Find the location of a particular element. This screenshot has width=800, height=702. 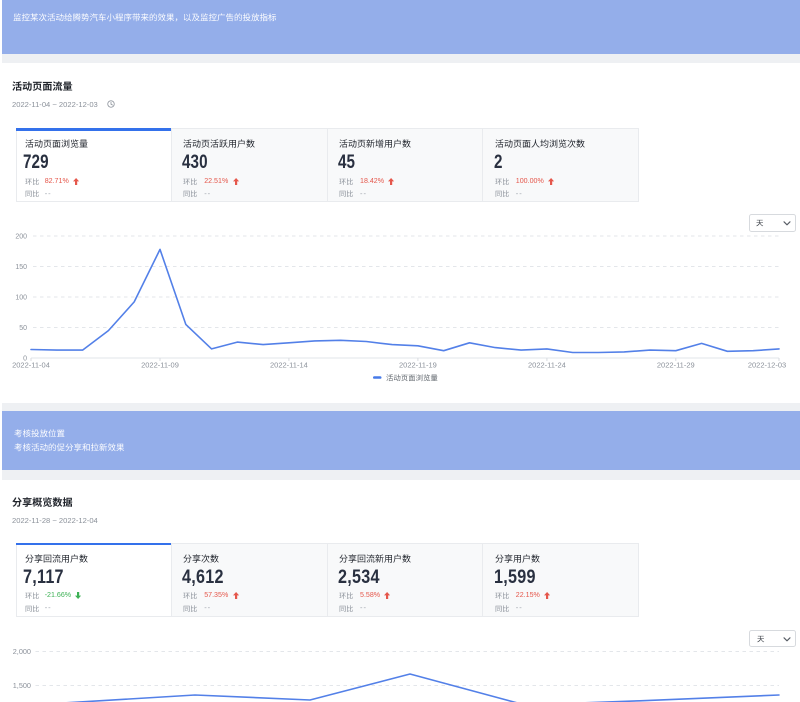

svg-text: 150 is located at coordinates (21, 267).